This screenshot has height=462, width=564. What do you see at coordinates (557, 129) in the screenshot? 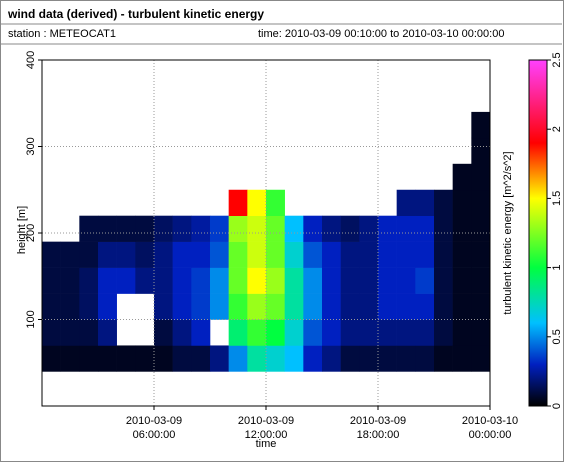
I see `colorbar-tick-label: 2` at bounding box center [557, 129].